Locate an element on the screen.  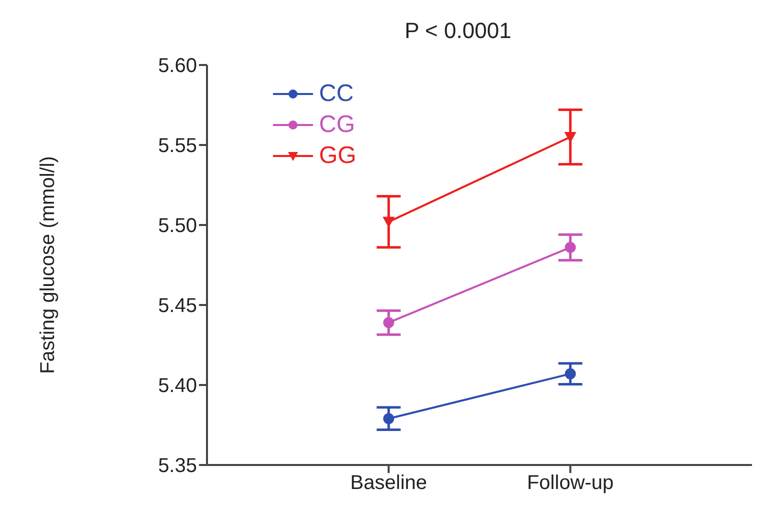
y-tick-label: 5.45 is located at coordinates (177, 306).